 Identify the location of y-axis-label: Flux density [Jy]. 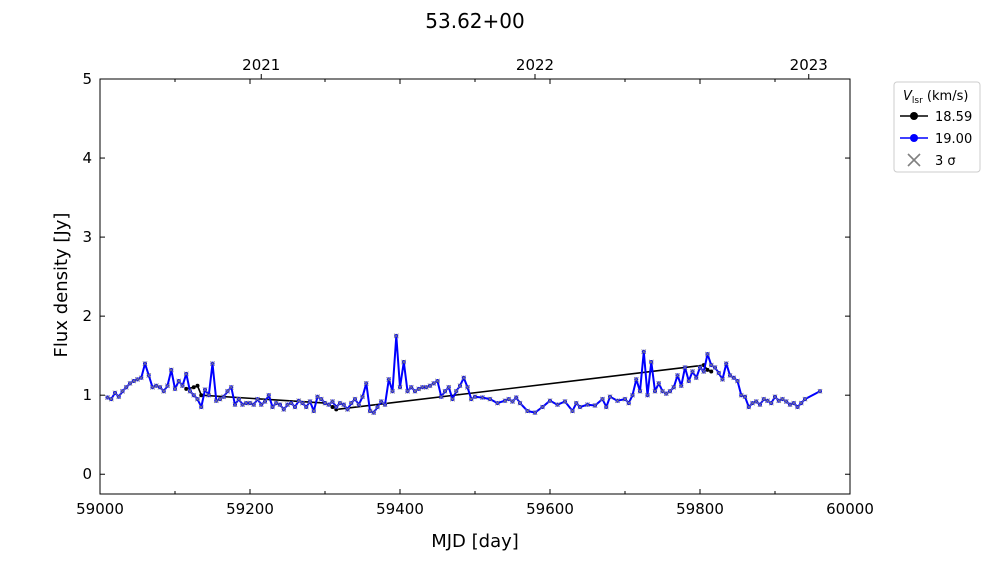
(61, 285).